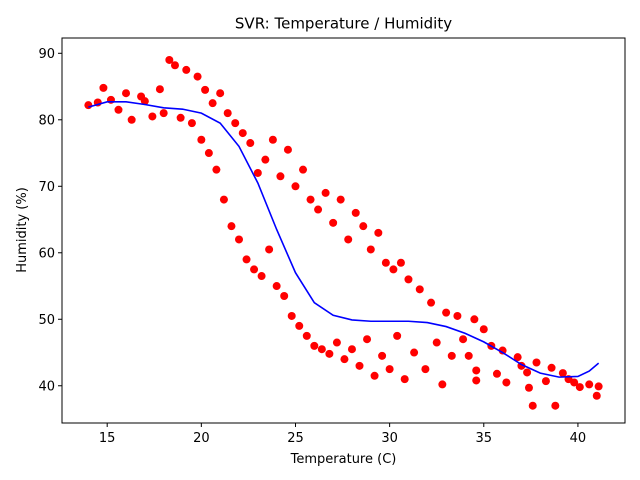 The image size is (640, 480). What do you see at coordinates (46, 187) in the screenshot?
I see `y-tick-label: 70` at bounding box center [46, 187].